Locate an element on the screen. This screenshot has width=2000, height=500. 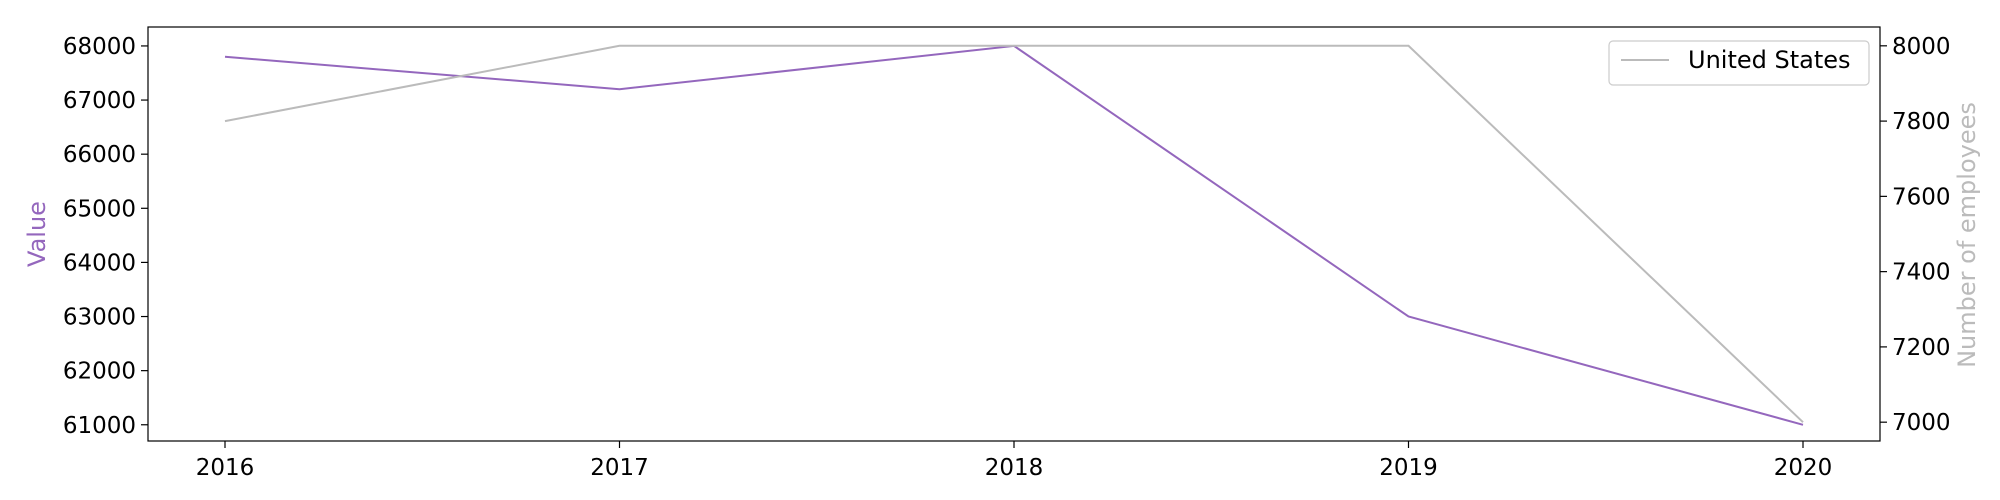
x-axis: 2016 2017 2018 2019 2020 is located at coordinates (1014, 461).